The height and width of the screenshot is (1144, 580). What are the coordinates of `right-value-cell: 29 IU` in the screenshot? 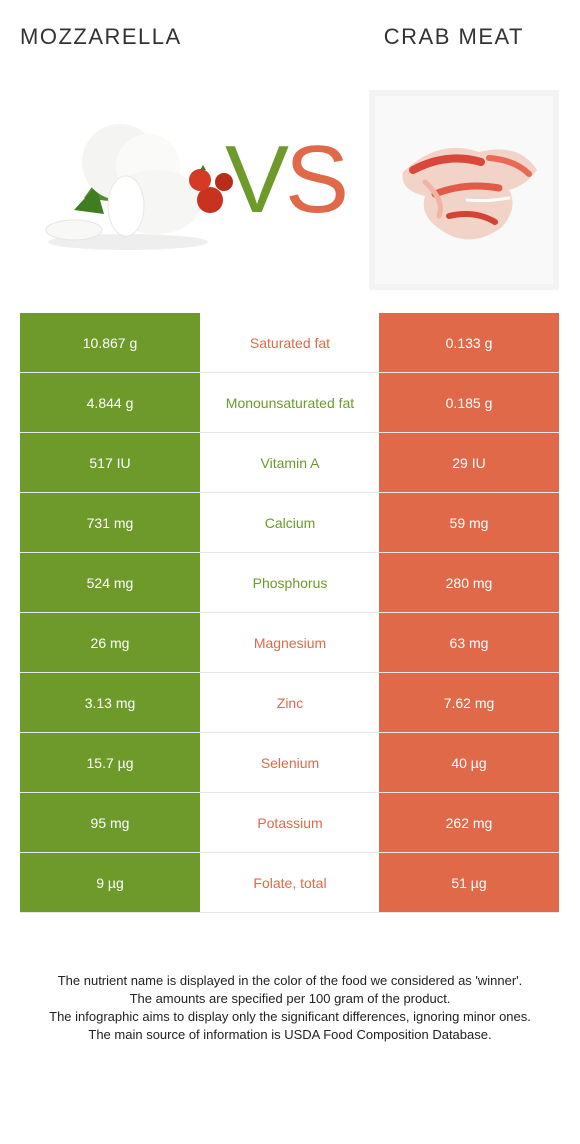 It's located at (469, 462).